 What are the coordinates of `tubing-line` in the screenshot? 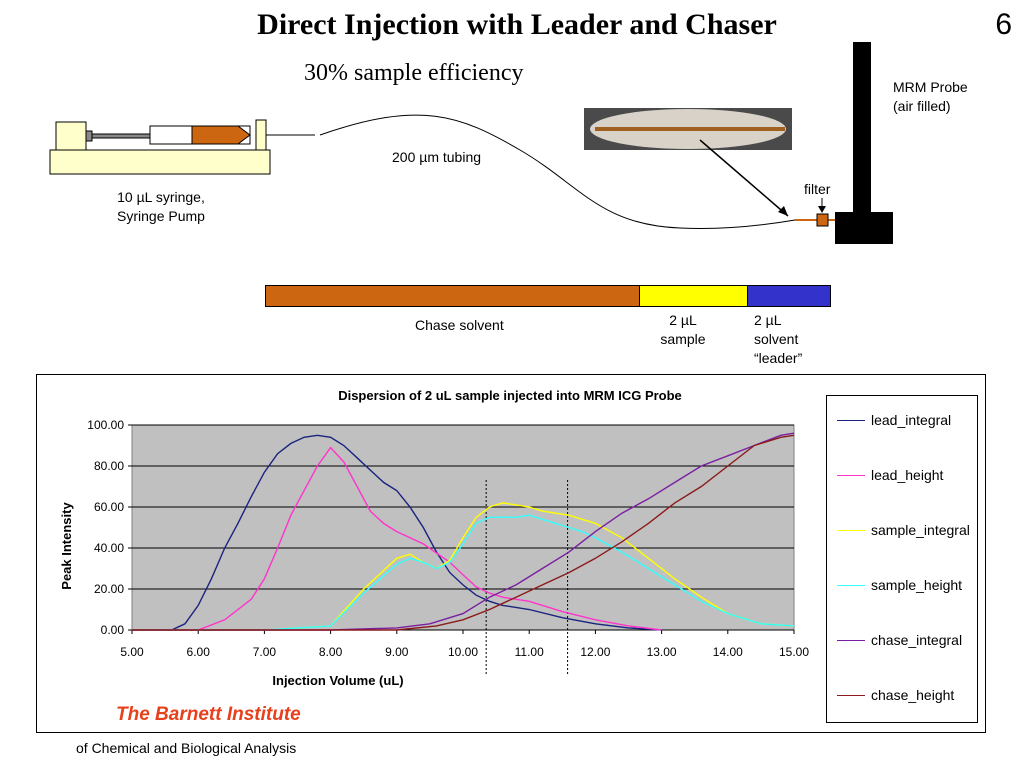 It's located at (557, 172).